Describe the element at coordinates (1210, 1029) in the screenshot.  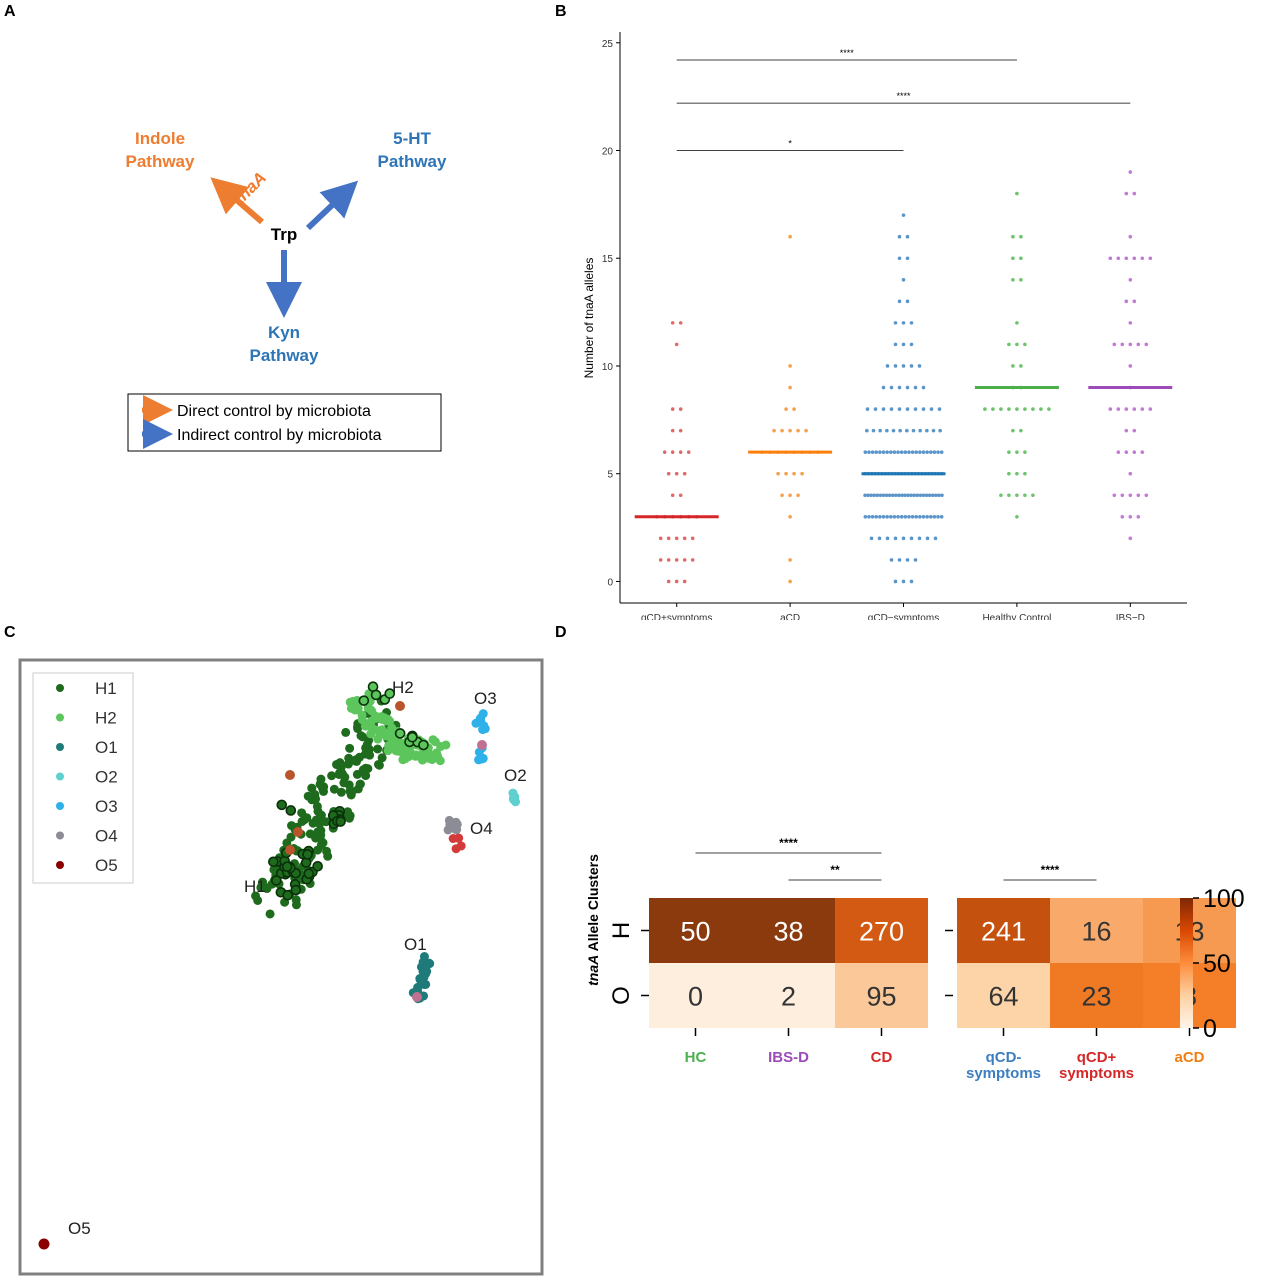
I see `colorbar-tick-label: 0` at that location.